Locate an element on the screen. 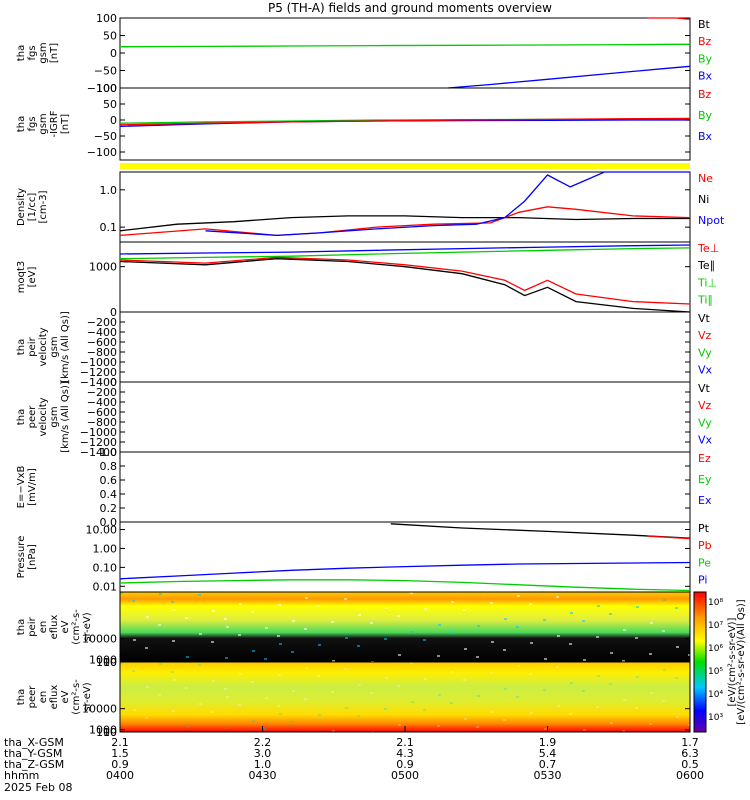 The height and width of the screenshot is (800, 750). legend-entry: By is located at coordinates (705, 115).